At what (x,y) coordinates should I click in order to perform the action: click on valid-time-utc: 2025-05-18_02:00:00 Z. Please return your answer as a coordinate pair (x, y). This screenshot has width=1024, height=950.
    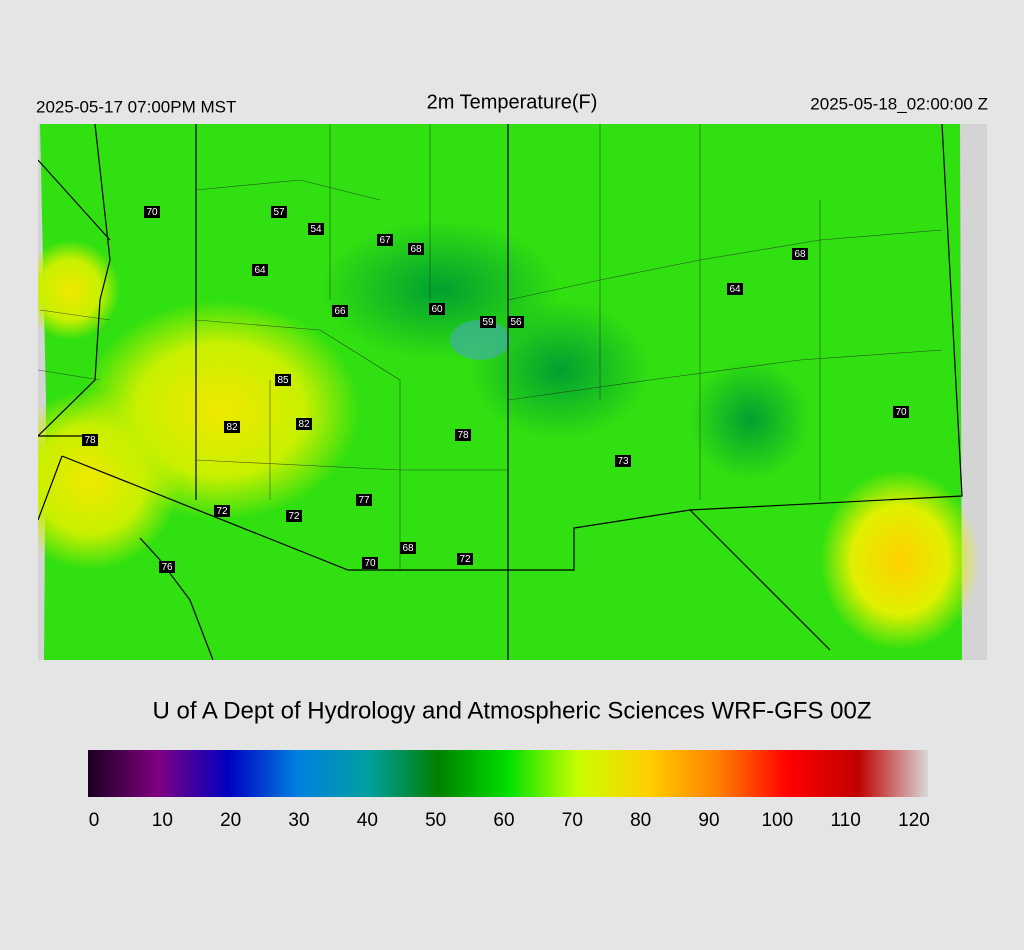
    Looking at the image, I should click on (899, 103).